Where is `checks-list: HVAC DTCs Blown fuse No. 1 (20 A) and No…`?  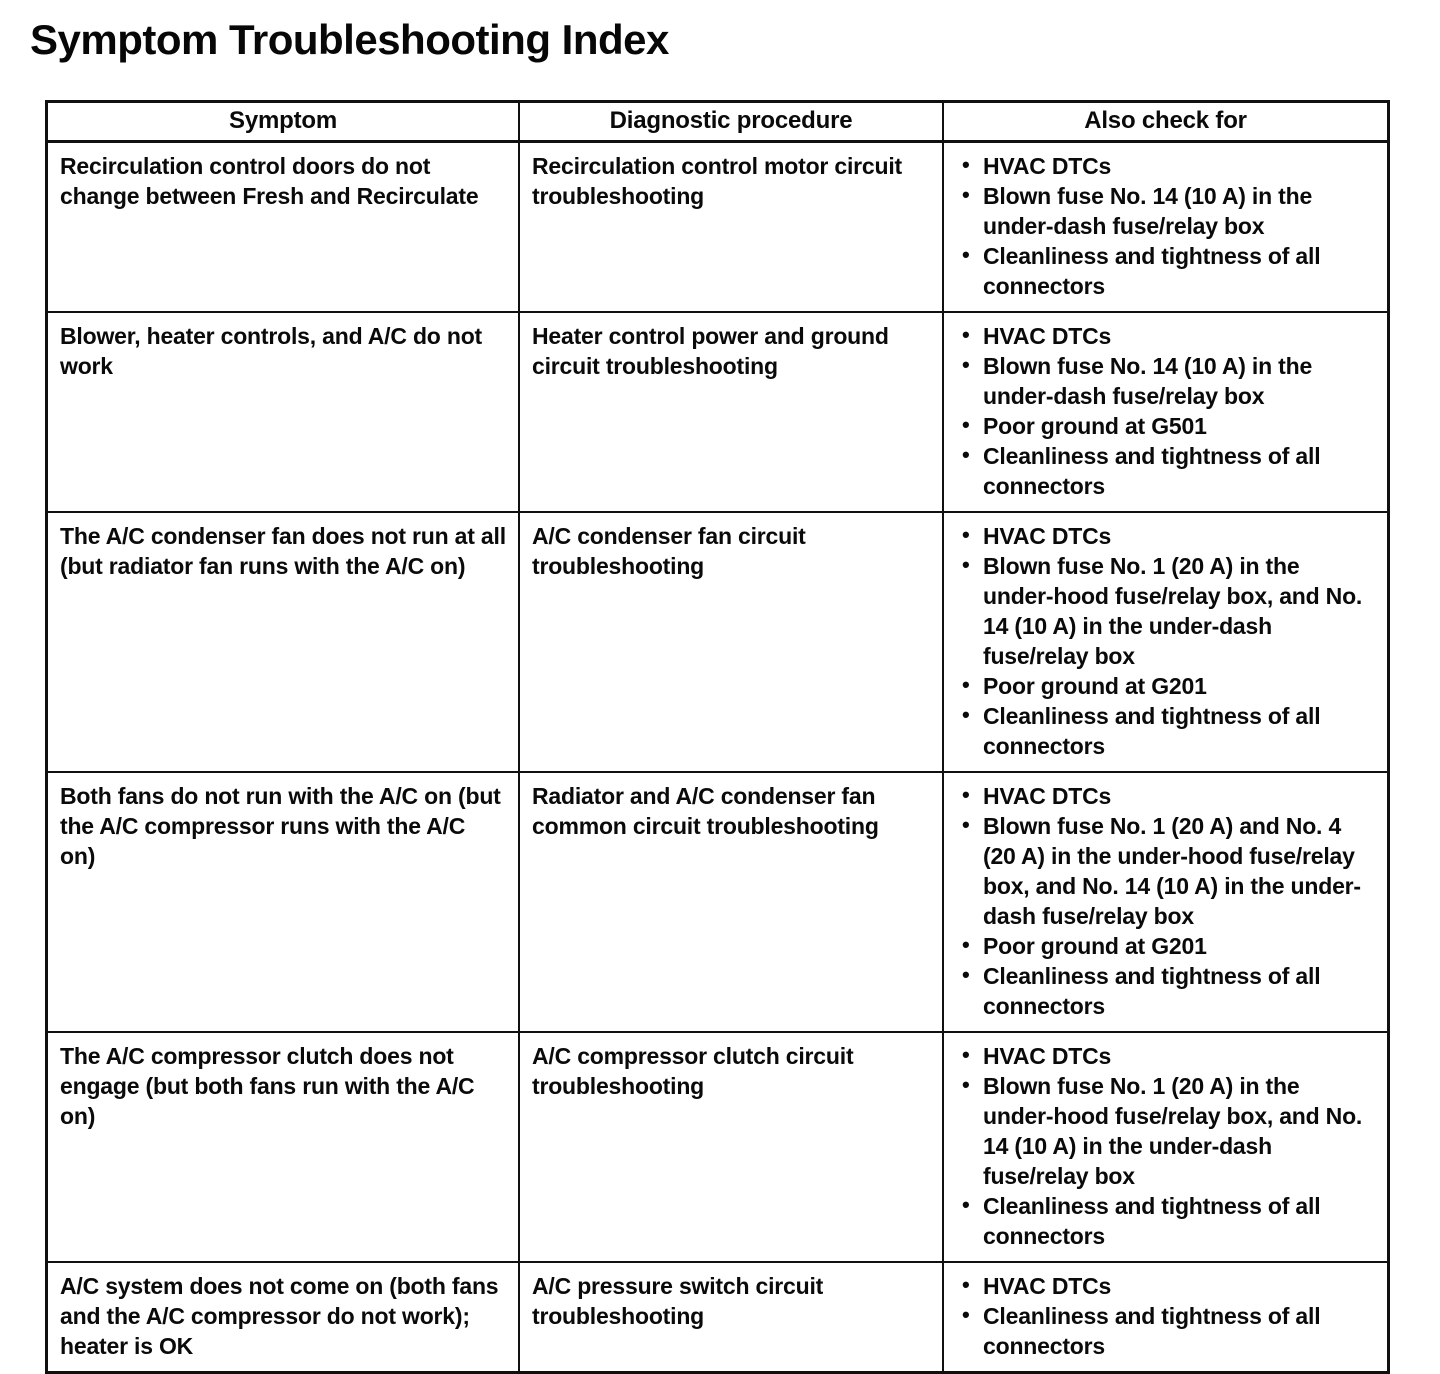 checks-list: HVAC DTCs Blown fuse No. 1 (20 A) and No… is located at coordinates (1165, 900).